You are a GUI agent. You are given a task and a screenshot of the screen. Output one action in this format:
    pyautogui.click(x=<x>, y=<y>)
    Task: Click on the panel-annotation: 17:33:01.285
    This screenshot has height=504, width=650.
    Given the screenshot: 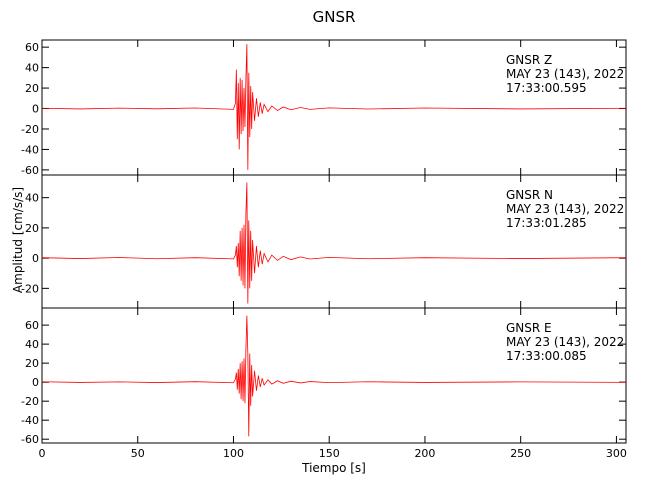 What is the action you would take?
    pyautogui.click(x=546, y=223)
    